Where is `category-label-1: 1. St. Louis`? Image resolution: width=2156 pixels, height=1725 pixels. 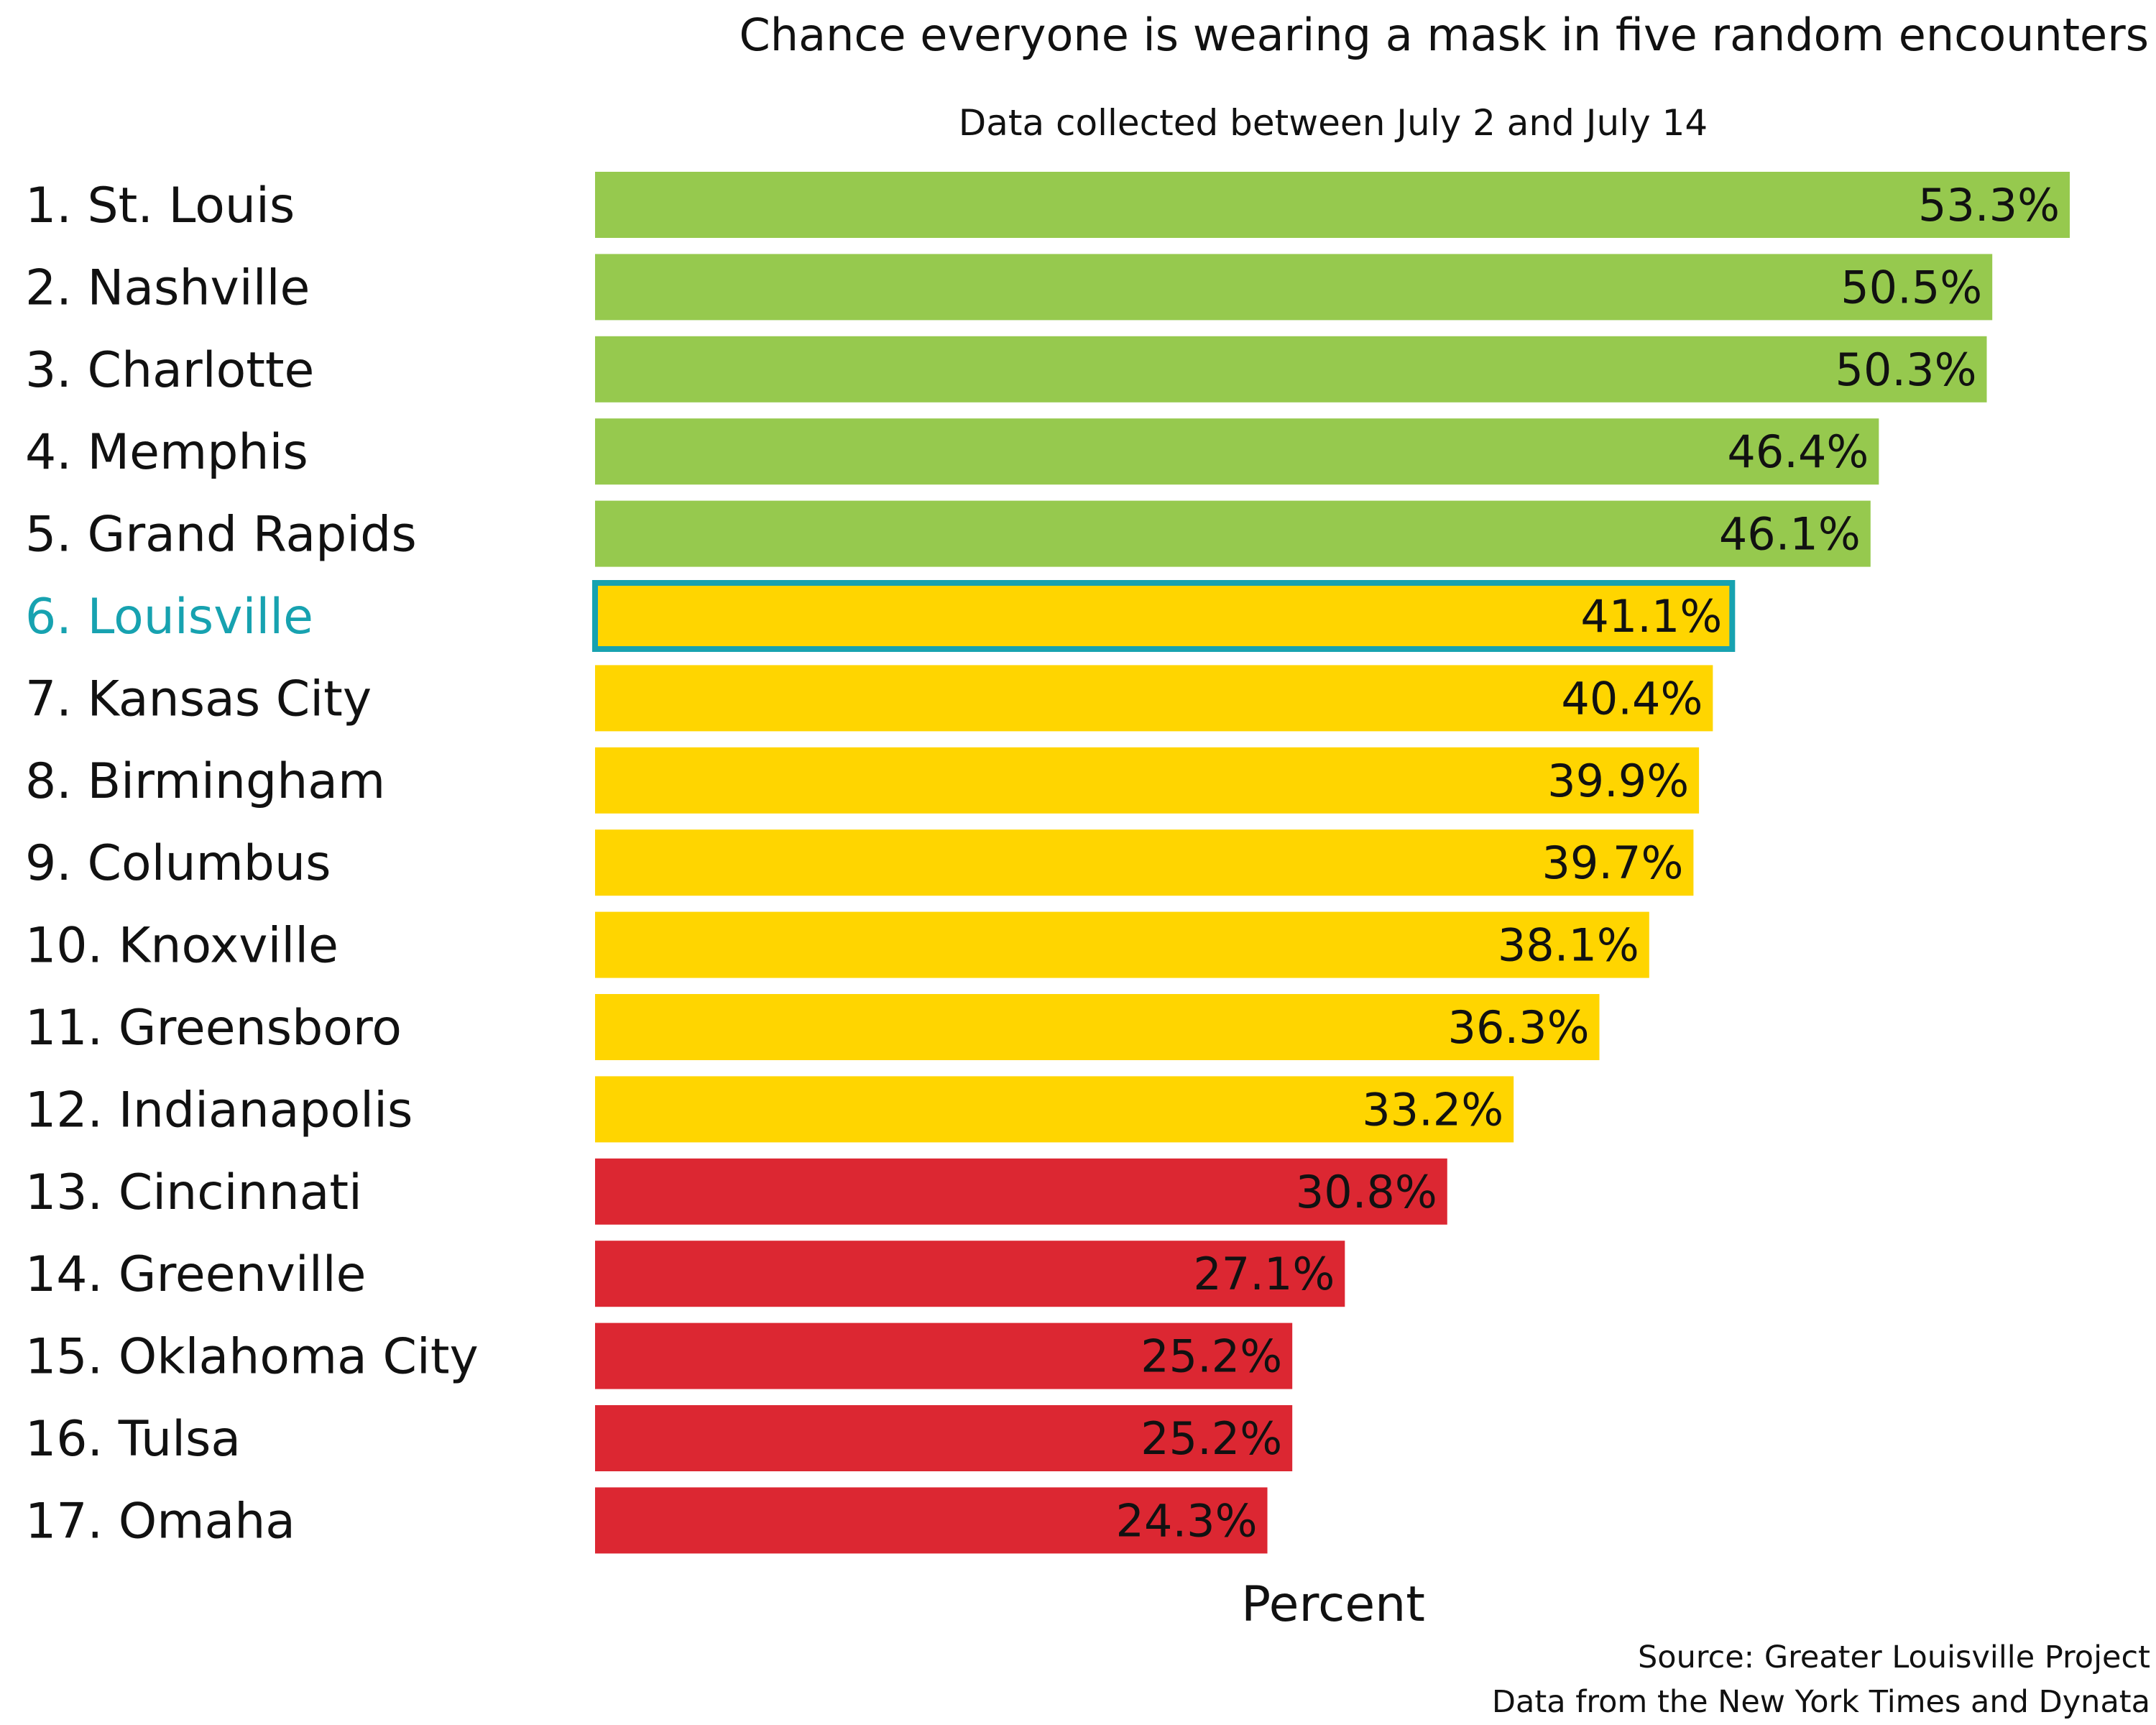
category-label-1: 1. St. Louis is located at coordinates (160, 206).